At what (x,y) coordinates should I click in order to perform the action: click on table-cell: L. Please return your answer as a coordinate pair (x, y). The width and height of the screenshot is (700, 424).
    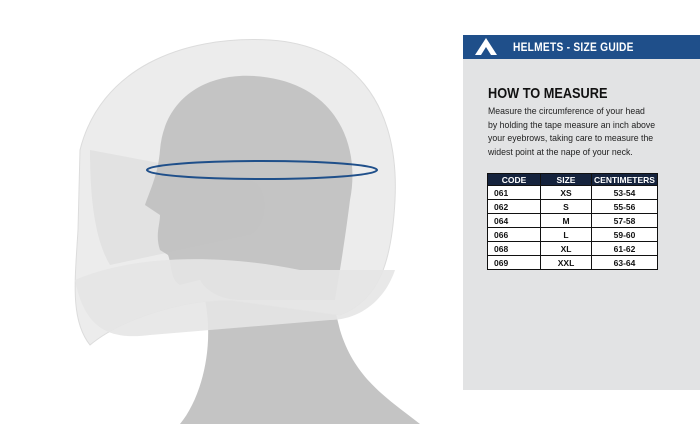
    Looking at the image, I should click on (566, 234).